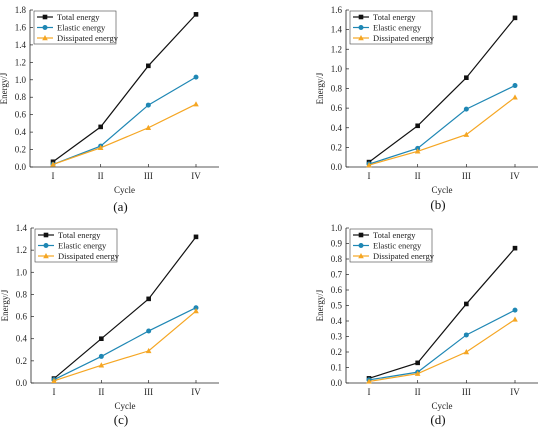 The image size is (550, 433). I want to click on panel-label: (c), so click(121, 419).